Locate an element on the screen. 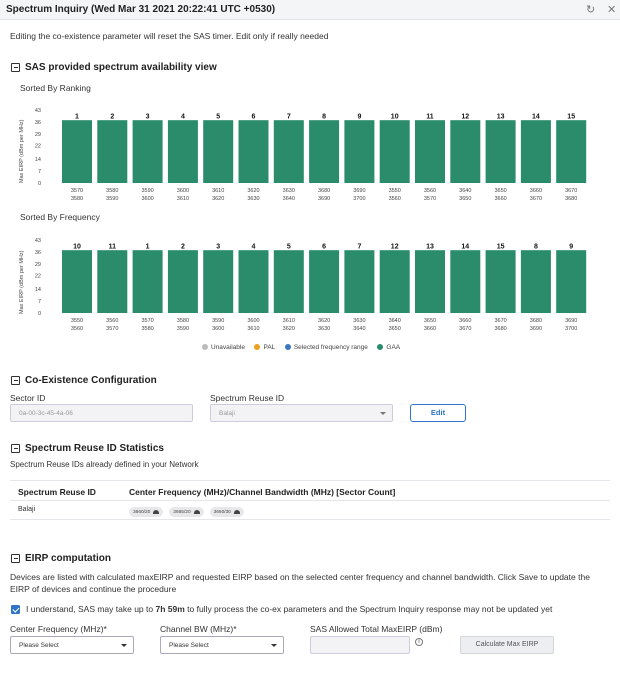 The height and width of the screenshot is (675, 620). legend-unavailable: Unavailable is located at coordinates (223, 347).